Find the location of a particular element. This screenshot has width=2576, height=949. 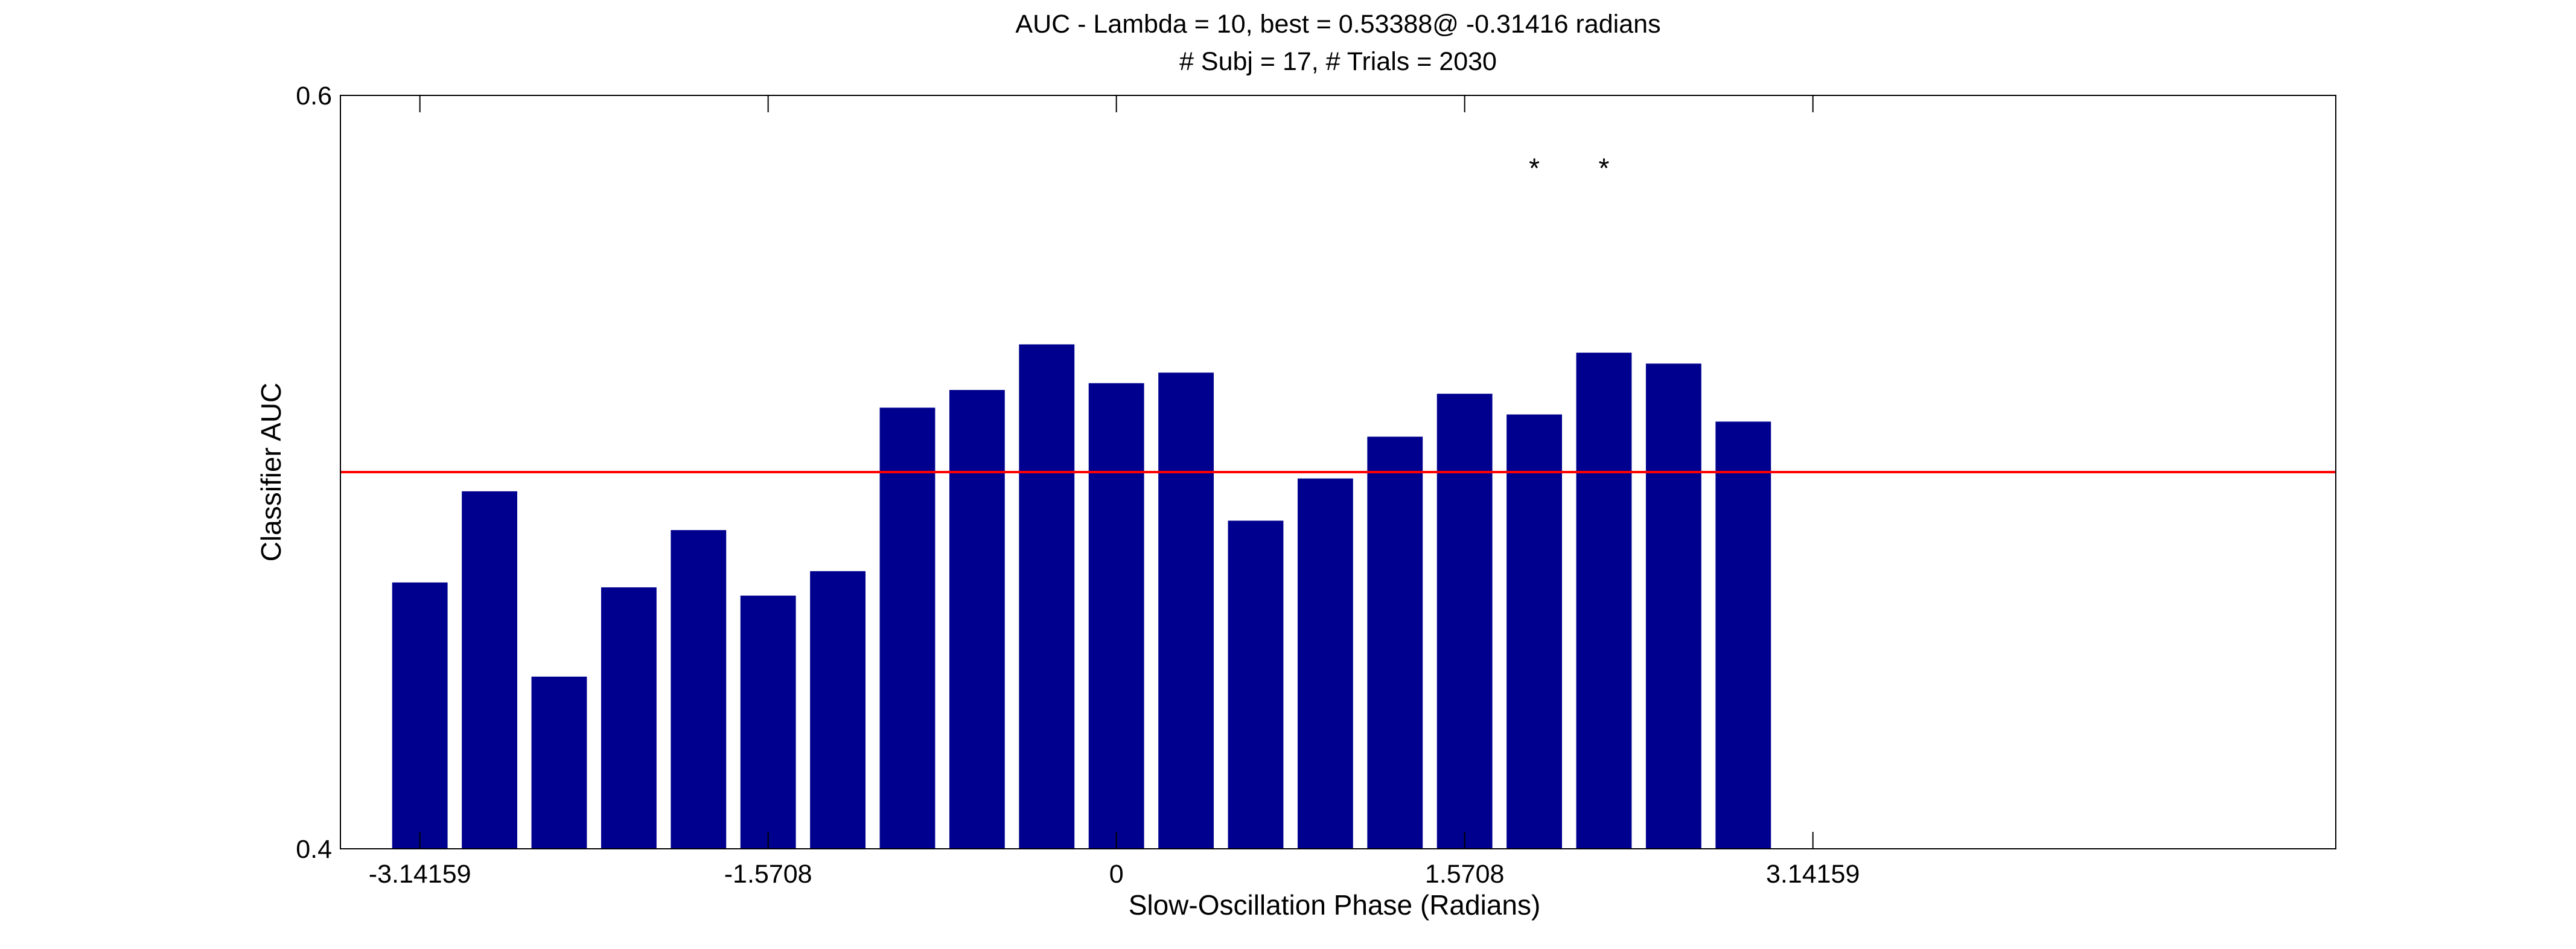

x-axis-label: Slow-Oscillation Phase (Radians) is located at coordinates (1335, 905).